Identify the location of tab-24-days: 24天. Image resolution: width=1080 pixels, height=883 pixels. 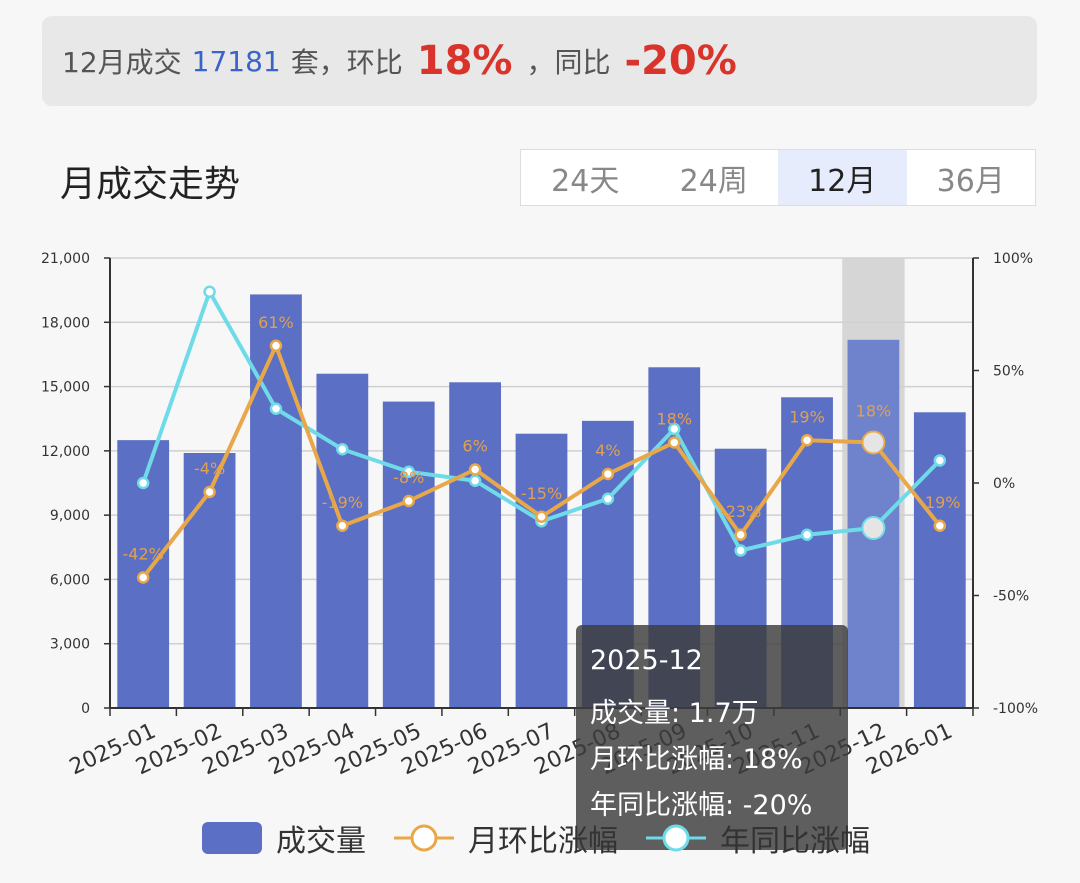
(585, 181).